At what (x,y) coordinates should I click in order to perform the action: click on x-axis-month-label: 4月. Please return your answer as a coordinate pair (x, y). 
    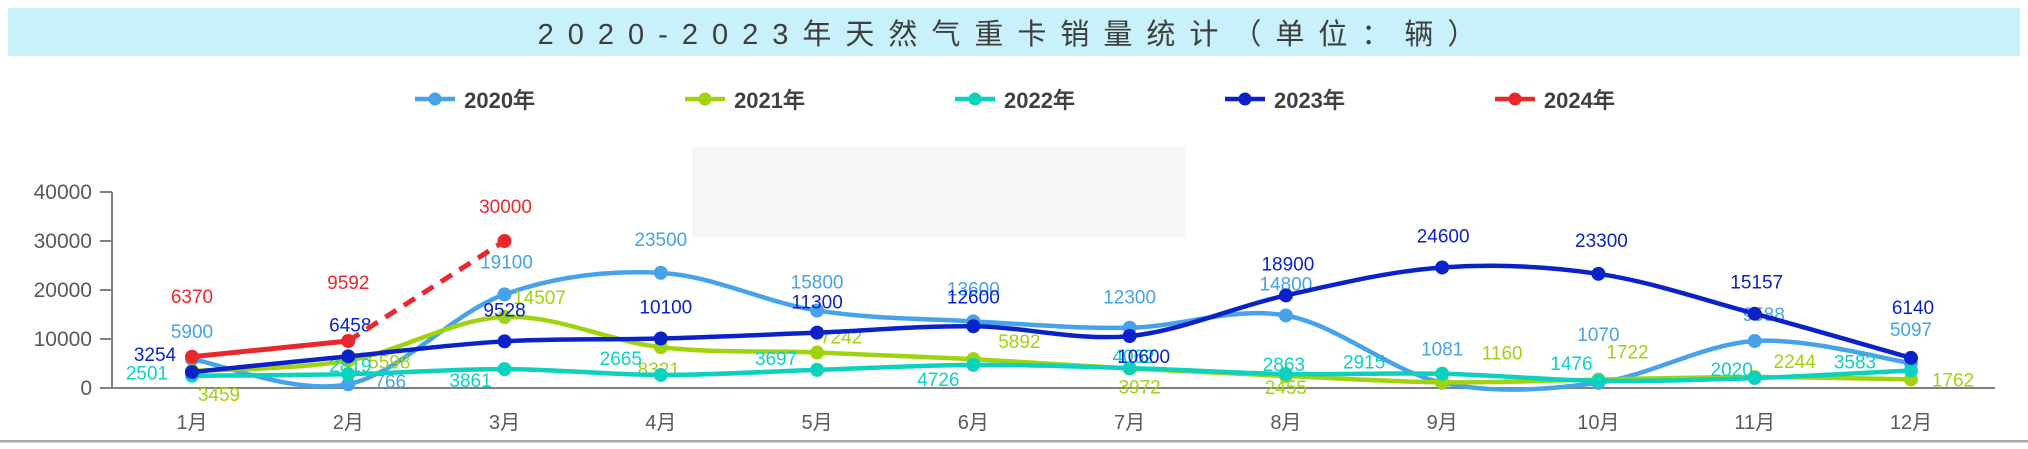
    Looking at the image, I should click on (660, 423).